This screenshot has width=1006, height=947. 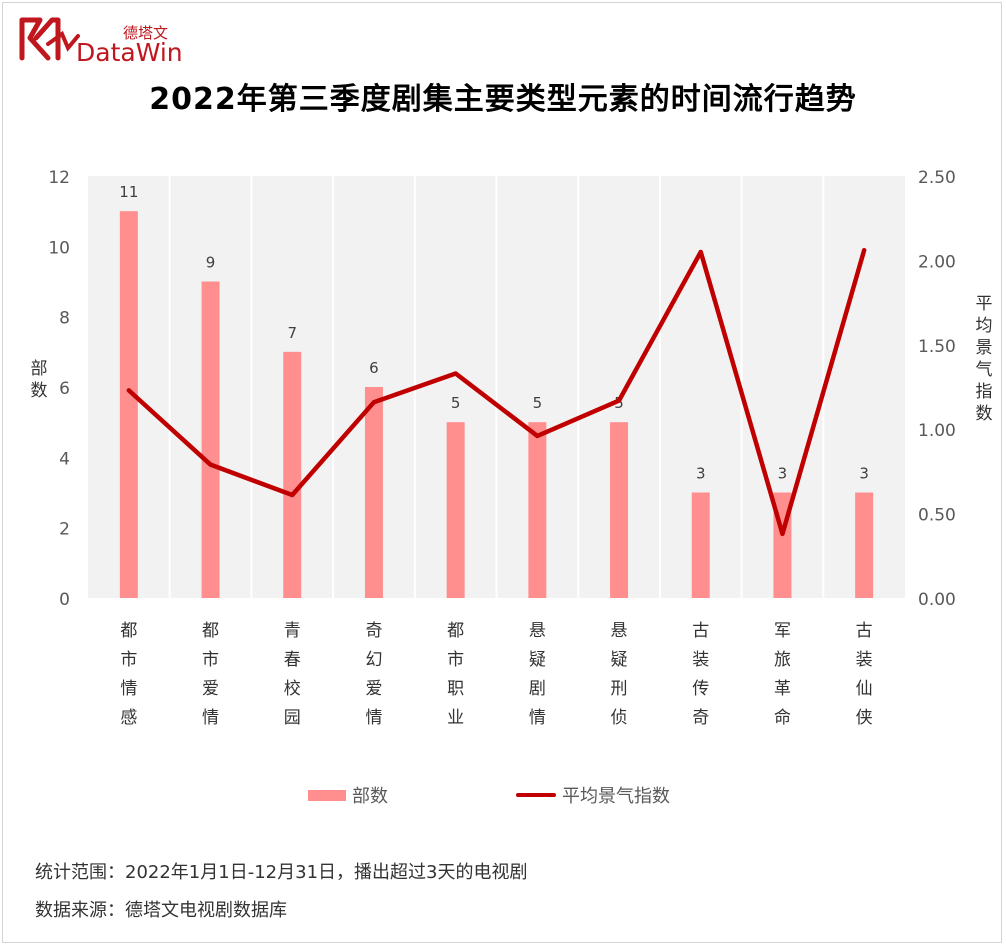 I want to click on x-category-label: 都市职业, so click(x=455, y=674).